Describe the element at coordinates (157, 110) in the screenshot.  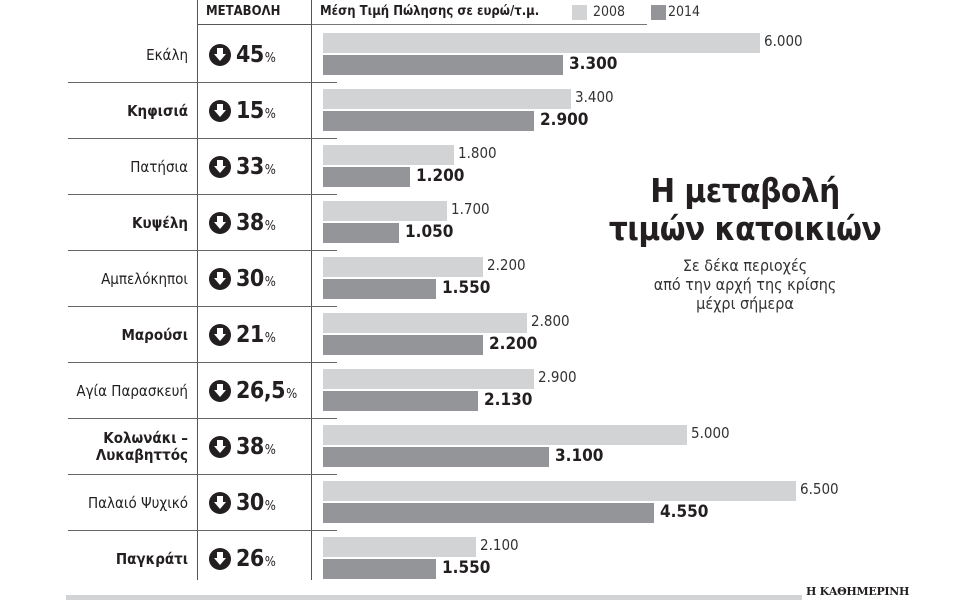
I see `area-name: Κηφισιά` at that location.